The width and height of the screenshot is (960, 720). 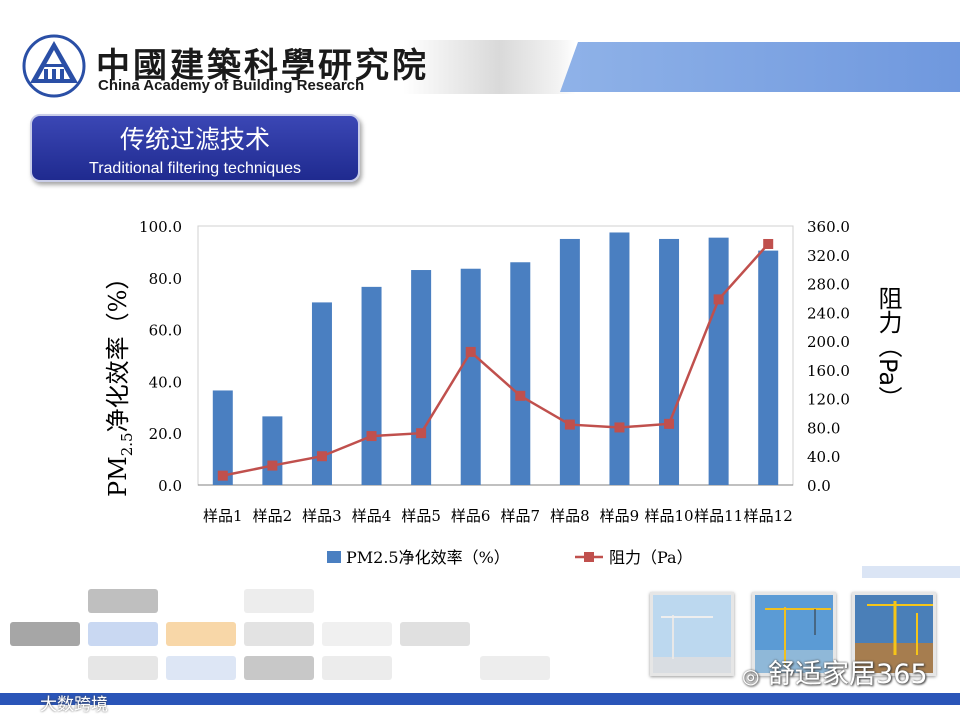 I want to click on left-axis-ticks: 0.0 20.0 40.0 60.0 80.0 100.0, so click(x=160, y=356).